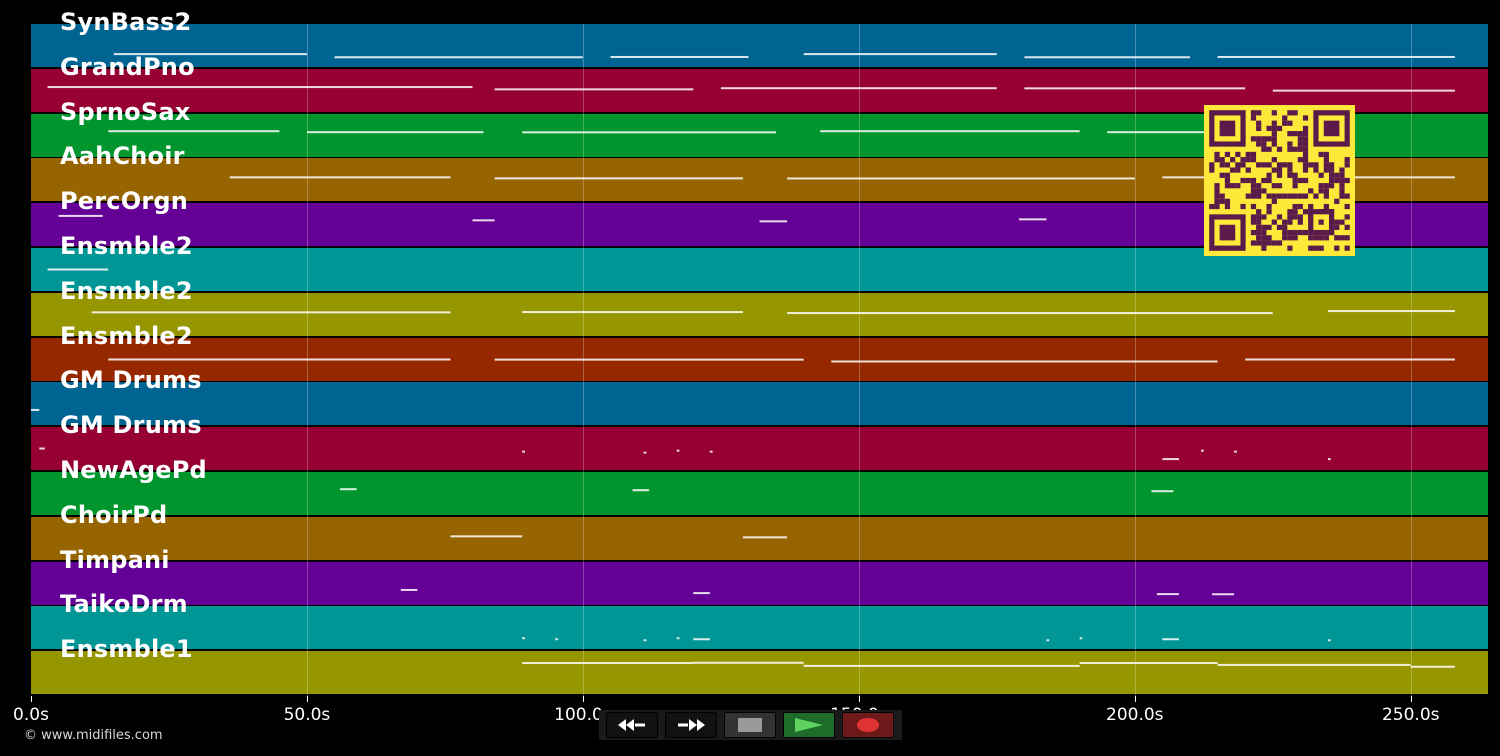  What do you see at coordinates (759, 665) in the screenshot?
I see `track-lane: Ensmble1` at bounding box center [759, 665].